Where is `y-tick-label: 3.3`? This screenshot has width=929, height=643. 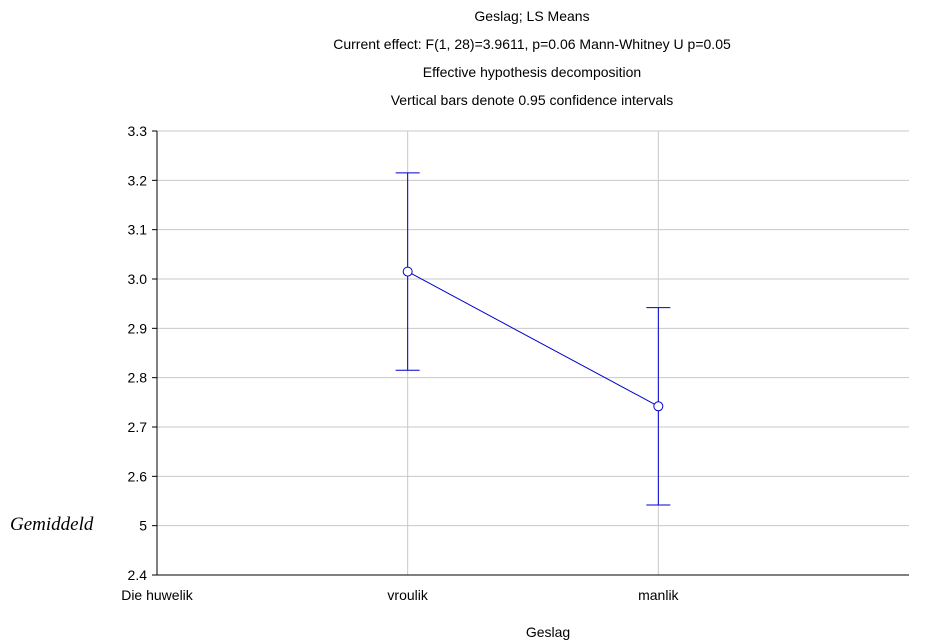 y-tick-label: 3.3 is located at coordinates (138, 131).